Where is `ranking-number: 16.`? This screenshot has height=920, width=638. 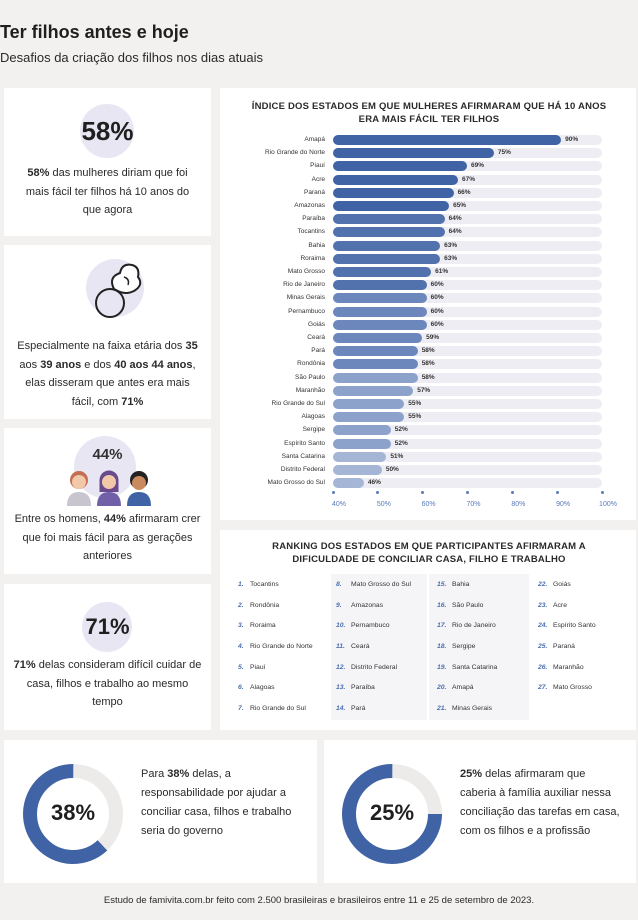 ranking-number: 16. is located at coordinates (442, 605).